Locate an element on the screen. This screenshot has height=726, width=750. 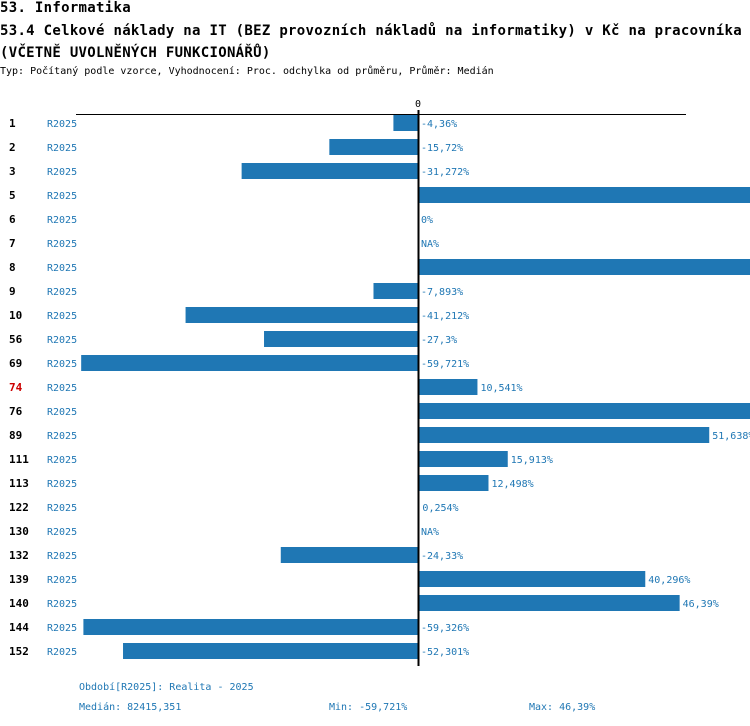
value-label-113: 12,498% is located at coordinates (512, 484).